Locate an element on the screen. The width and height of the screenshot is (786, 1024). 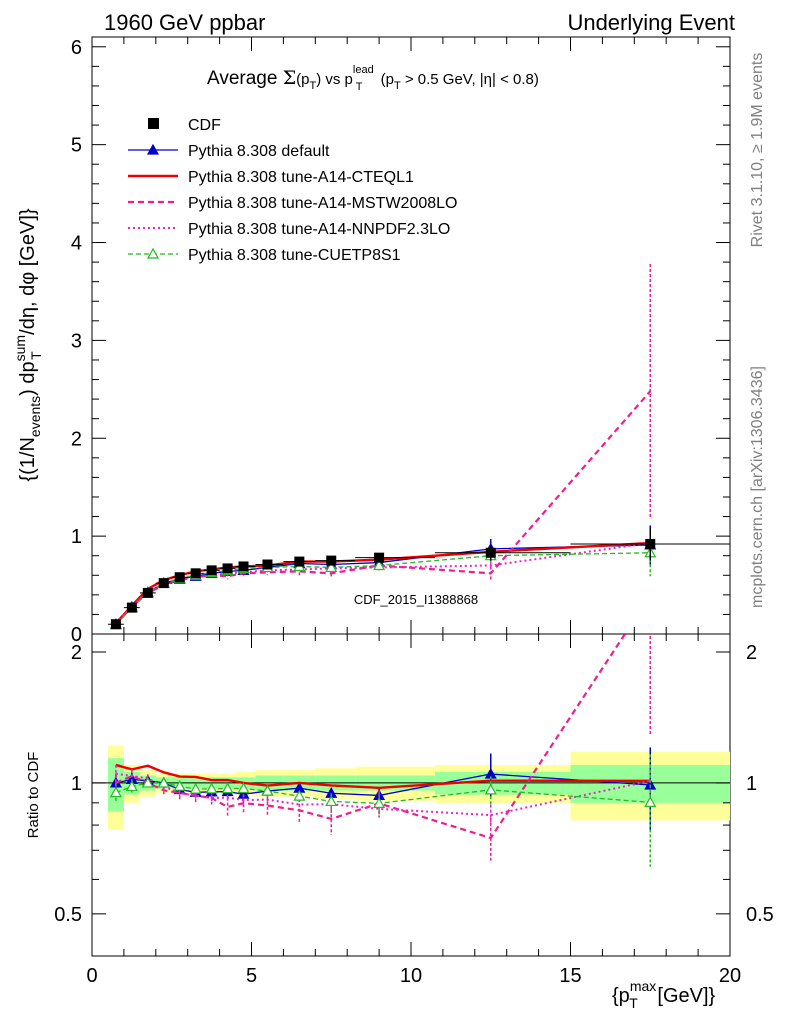
ratio-y-axis-label: Ratio to CDF is located at coordinates (33, 795).